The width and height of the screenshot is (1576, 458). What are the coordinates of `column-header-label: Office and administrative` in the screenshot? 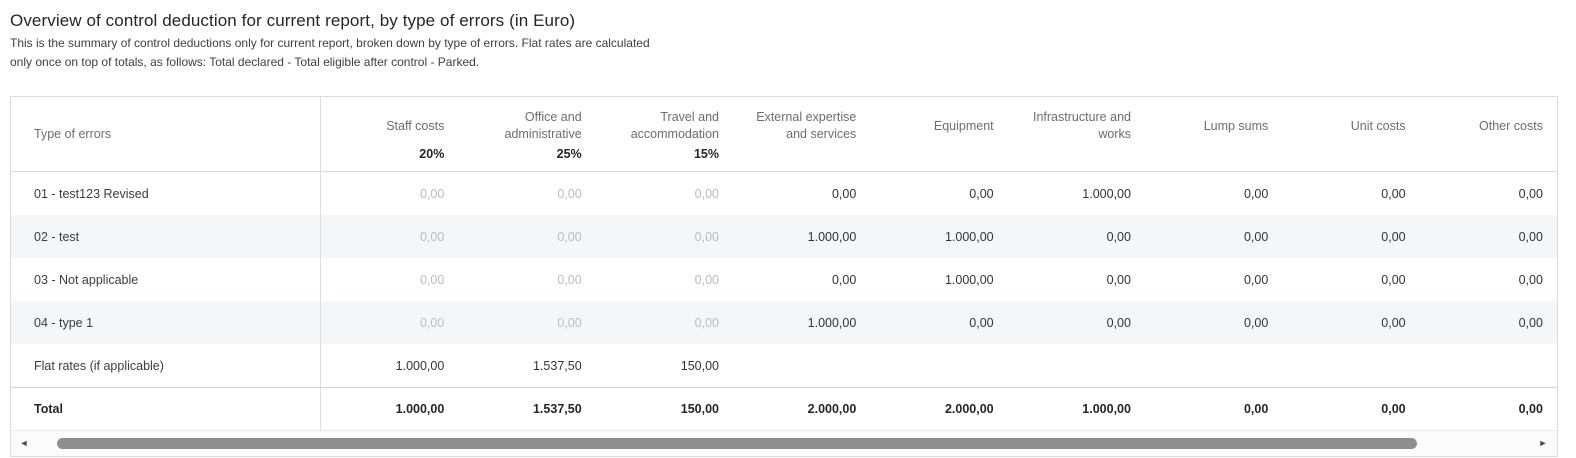 It's located at (543, 125).